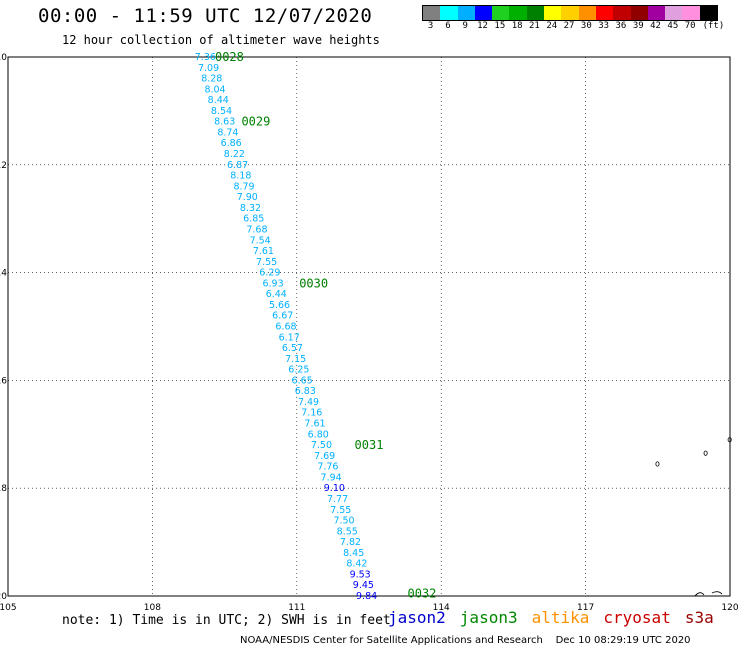  What do you see at coordinates (331, 477) in the screenshot?
I see `wave-height-label: 7.94` at bounding box center [331, 477].